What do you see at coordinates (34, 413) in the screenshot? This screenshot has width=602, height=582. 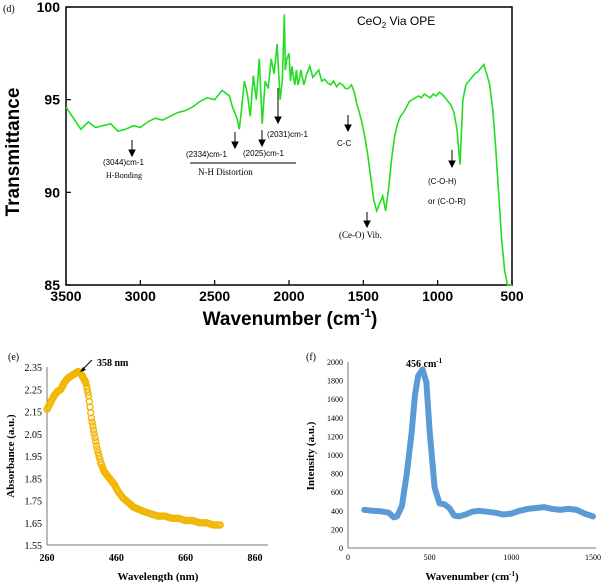 I see `uv-y-tick-label: 2.15` at bounding box center [34, 413].